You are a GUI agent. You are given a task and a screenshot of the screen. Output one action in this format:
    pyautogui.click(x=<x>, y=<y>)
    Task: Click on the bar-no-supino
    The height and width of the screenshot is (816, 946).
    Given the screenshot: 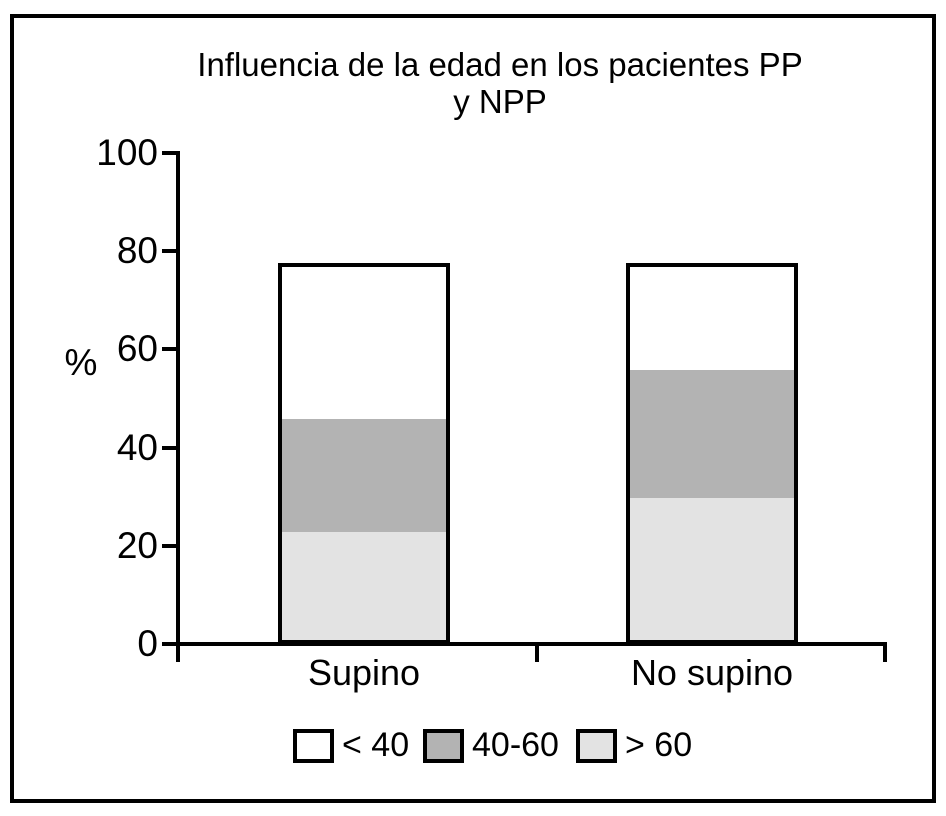 What is the action you would take?
    pyautogui.click(x=711, y=453)
    